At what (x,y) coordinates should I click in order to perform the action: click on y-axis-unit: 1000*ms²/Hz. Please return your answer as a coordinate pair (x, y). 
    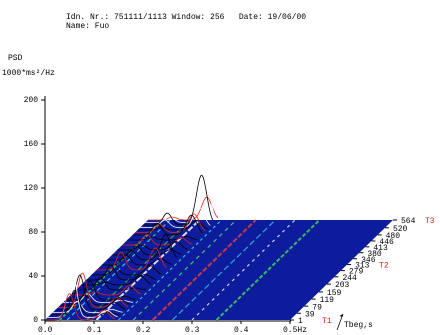
    Looking at the image, I should click on (28, 73).